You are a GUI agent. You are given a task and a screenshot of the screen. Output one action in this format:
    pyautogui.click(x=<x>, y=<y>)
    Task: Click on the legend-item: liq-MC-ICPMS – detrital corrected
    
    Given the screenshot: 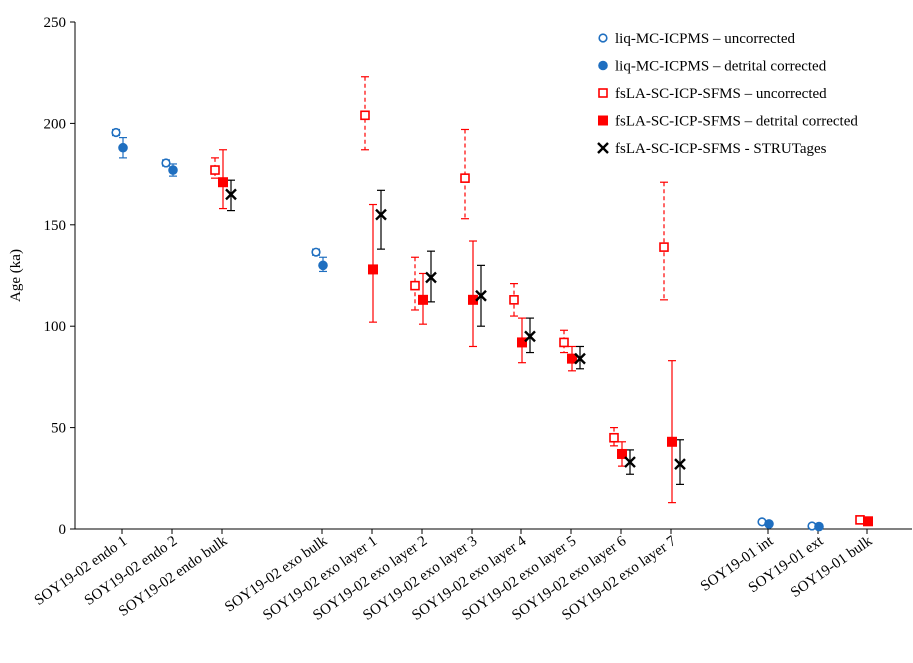 What is the action you would take?
    pyautogui.click(x=712, y=67)
    